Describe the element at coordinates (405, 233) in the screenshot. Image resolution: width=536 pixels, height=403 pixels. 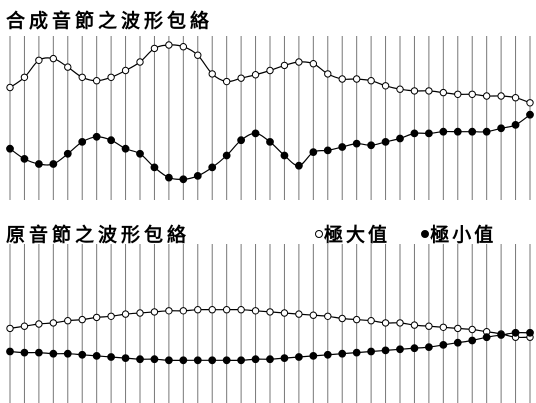
I see `legend: 極大值 極小值` at that location.